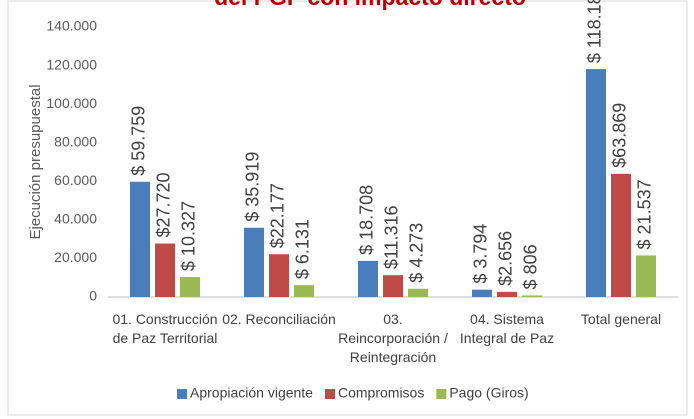 This screenshot has height=419, width=694. Describe the element at coordinates (481, 254) in the screenshot. I see `data-label: $ 3.794` at that location.